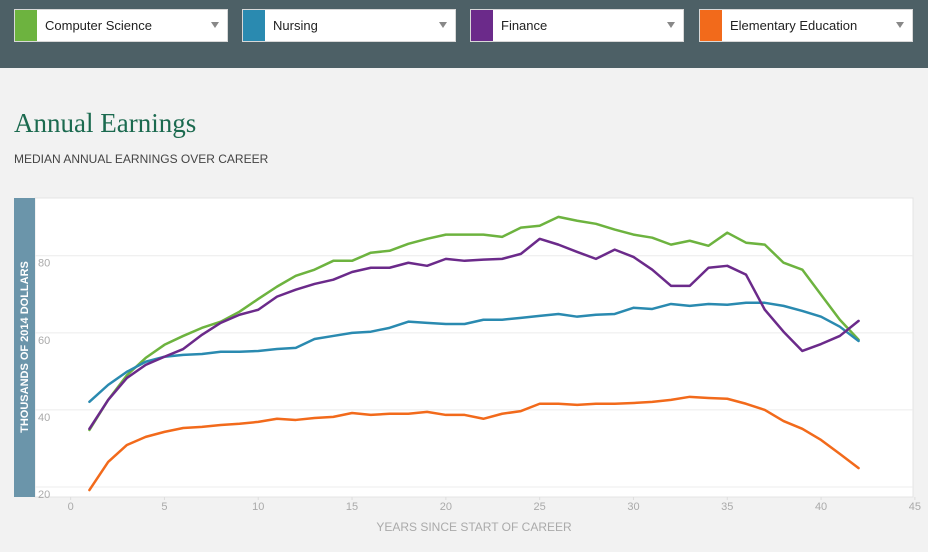 The image size is (928, 552). What do you see at coordinates (164, 507) in the screenshot?
I see `x-tick-label: 5` at bounding box center [164, 507].